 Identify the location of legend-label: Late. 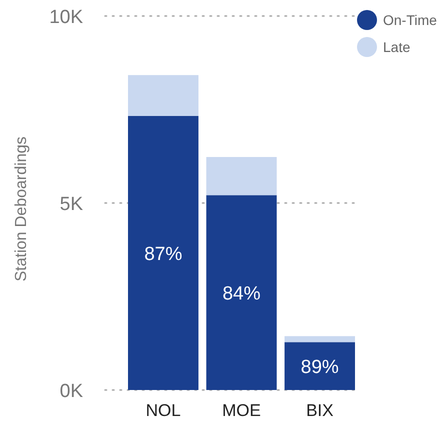
(396, 47).